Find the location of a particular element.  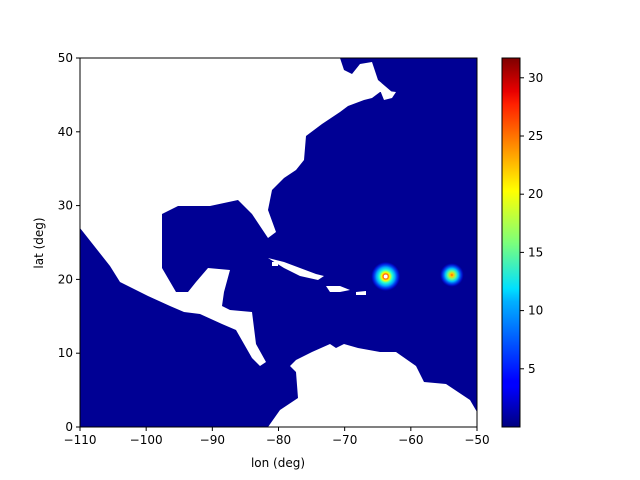

colorbar-frame is located at coordinates (511, 242).